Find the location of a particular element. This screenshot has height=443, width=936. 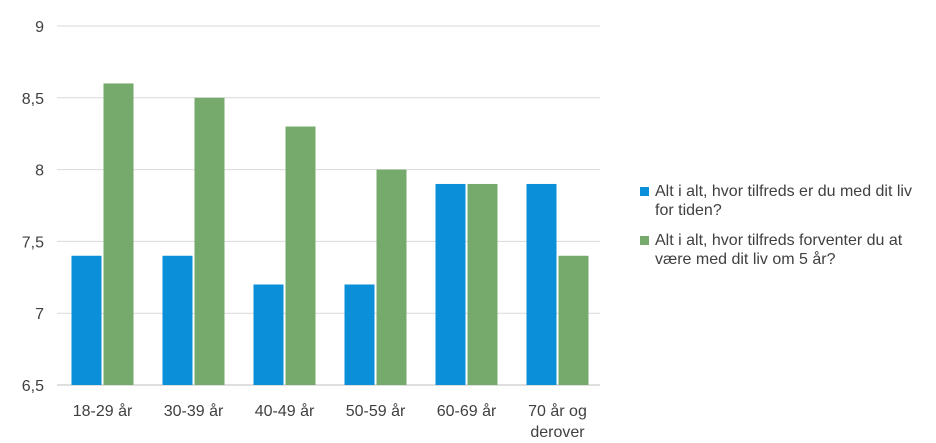

x-tick-label: 60-69 år is located at coordinates (467, 411).